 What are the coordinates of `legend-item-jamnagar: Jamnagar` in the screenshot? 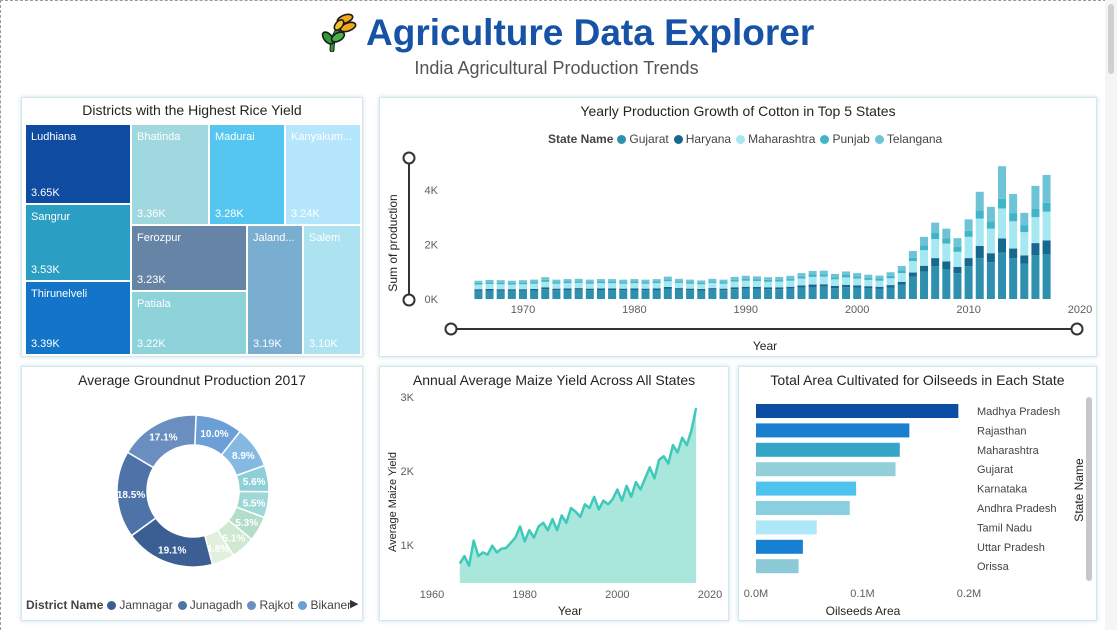 It's located at (140, 605).